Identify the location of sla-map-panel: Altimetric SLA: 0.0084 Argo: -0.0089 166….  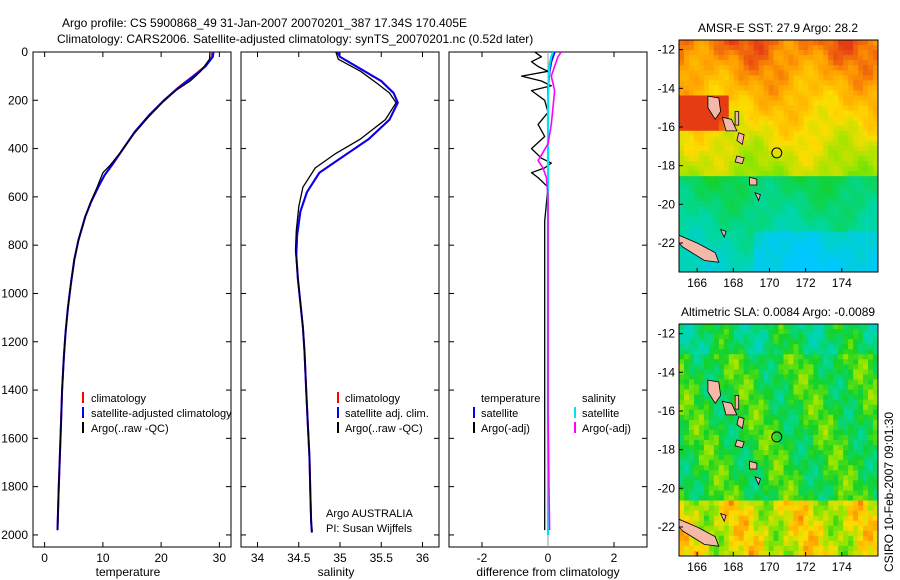
(768, 439).